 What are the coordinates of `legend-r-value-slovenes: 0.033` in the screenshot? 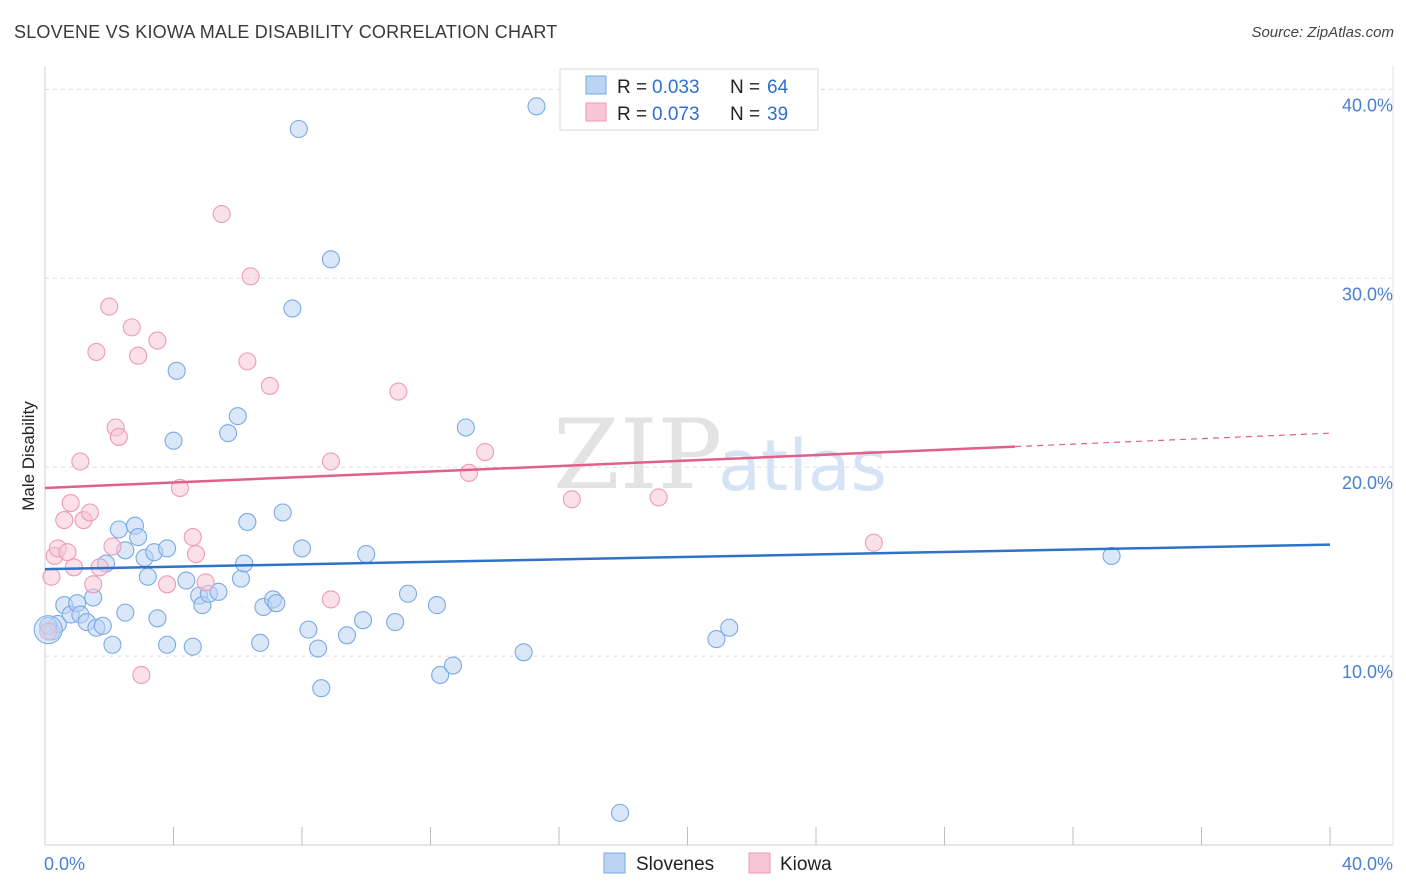 It's located at (676, 87).